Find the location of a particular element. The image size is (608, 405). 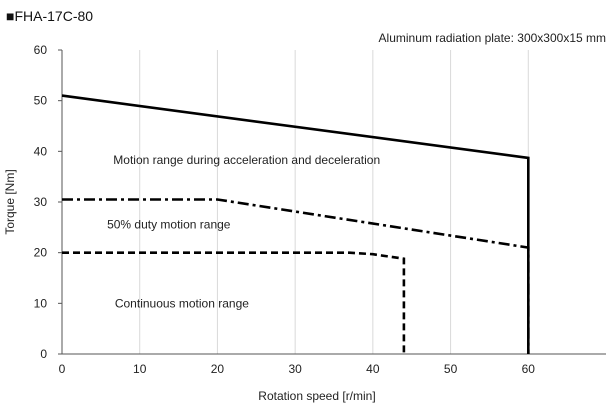

series-line-dashed is located at coordinates (234, 302).